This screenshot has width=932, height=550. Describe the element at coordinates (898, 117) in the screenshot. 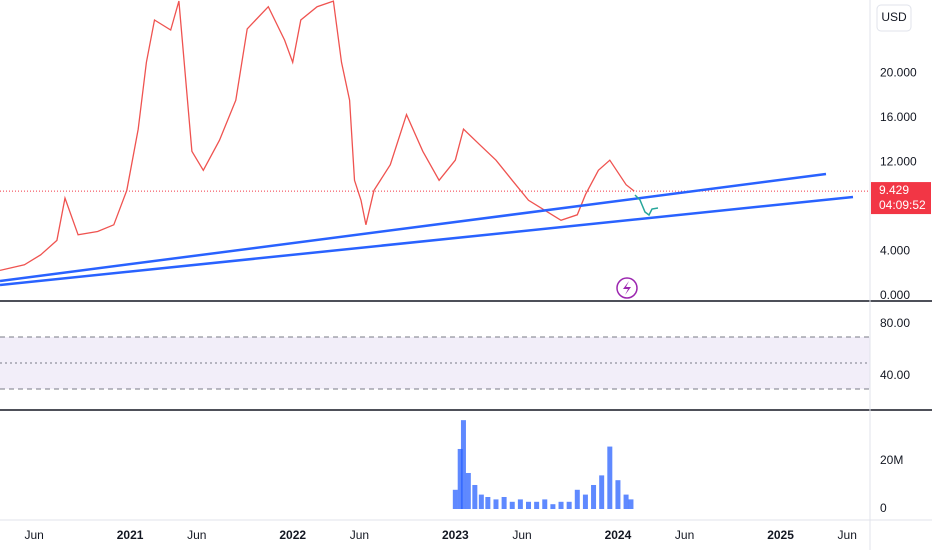

I see `y-tick-label: 16.000` at that location.